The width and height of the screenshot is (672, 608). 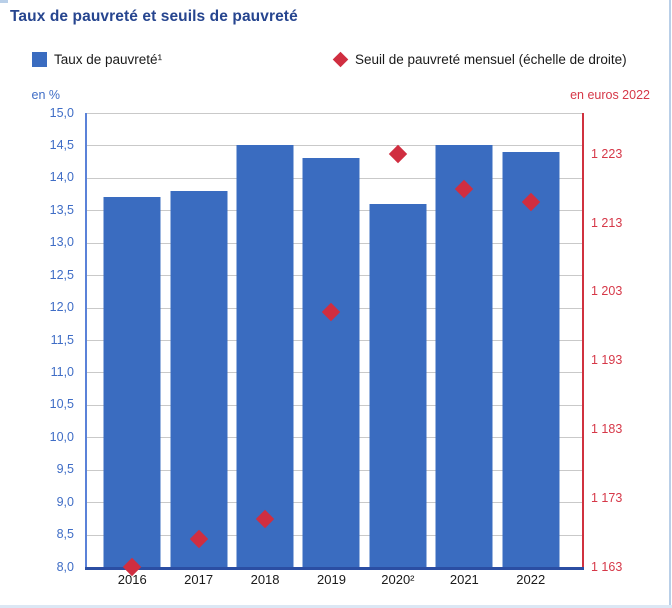 I want to click on x-axis-year-labels: 2016 2017 2018 2019 2020² 2021 2022, so click(x=331, y=579).